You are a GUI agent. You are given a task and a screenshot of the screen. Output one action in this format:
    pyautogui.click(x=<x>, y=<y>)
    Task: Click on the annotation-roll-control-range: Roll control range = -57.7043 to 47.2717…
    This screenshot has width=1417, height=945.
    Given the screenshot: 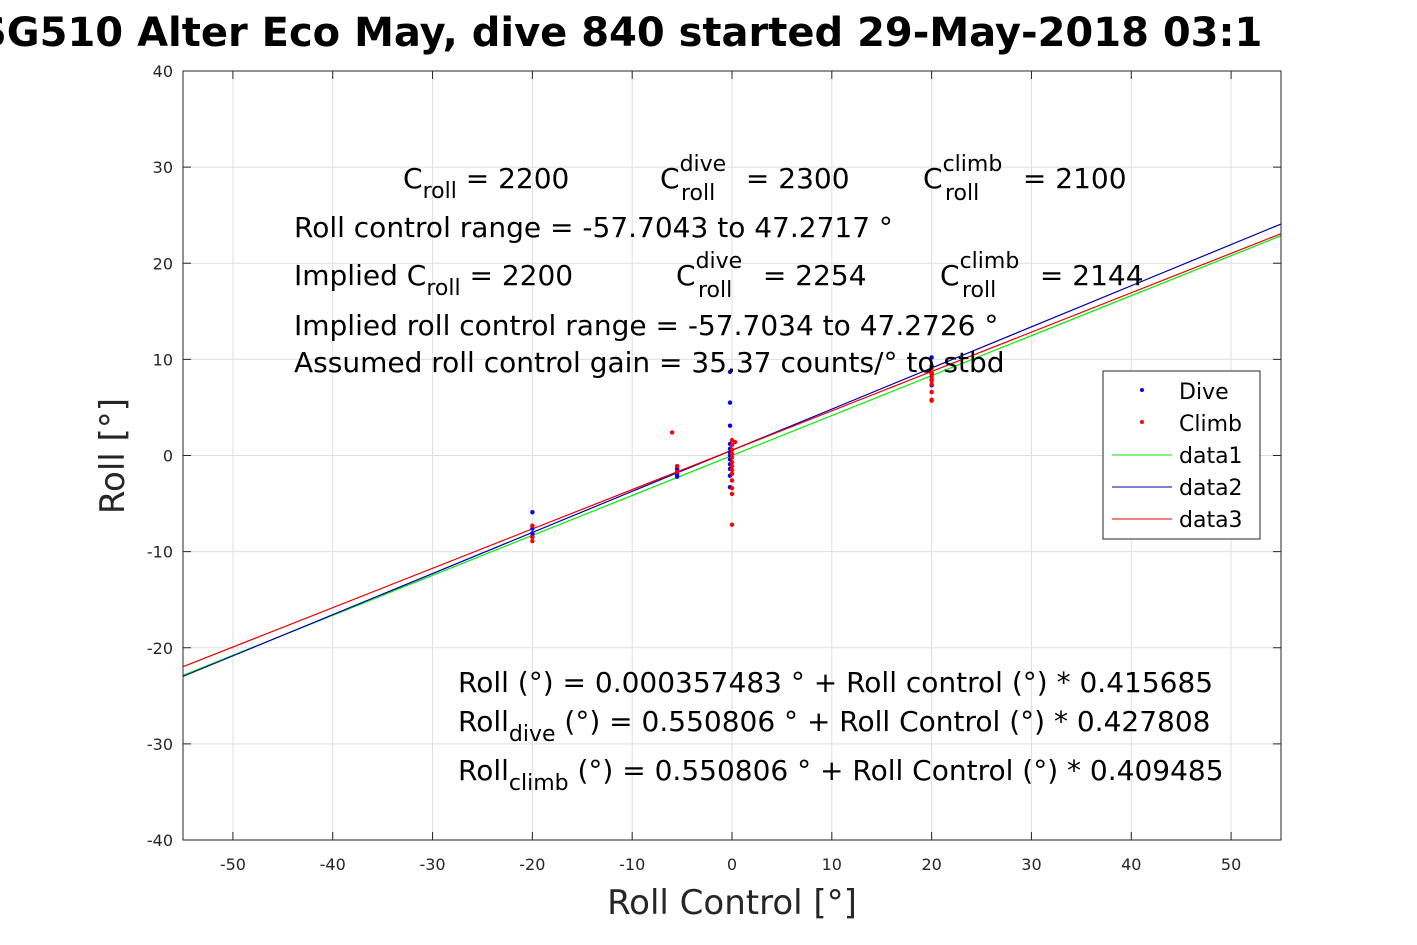 What is the action you would take?
    pyautogui.click(x=593, y=227)
    